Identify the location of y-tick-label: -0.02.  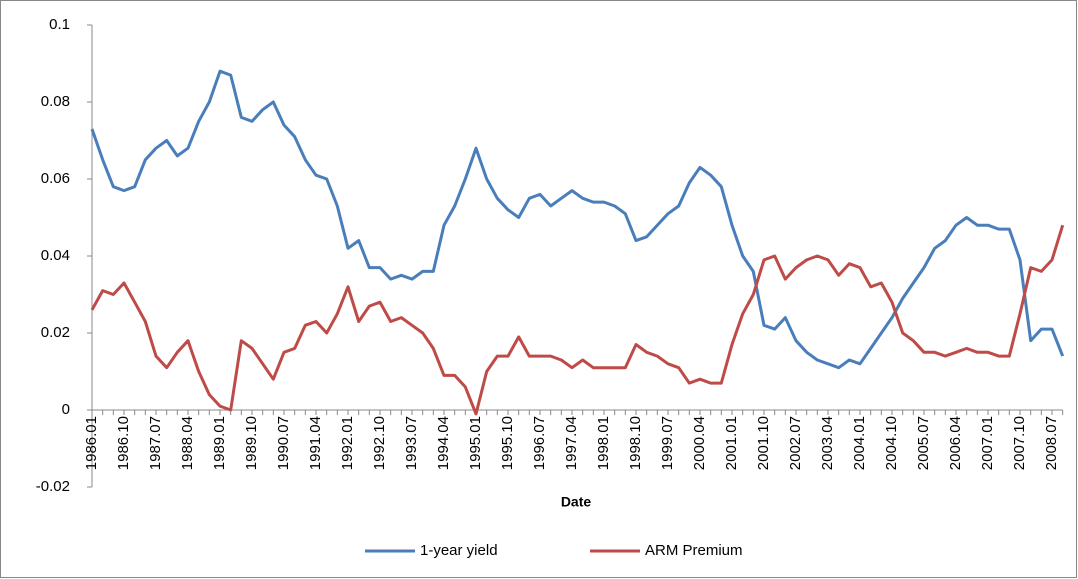
(53, 486).